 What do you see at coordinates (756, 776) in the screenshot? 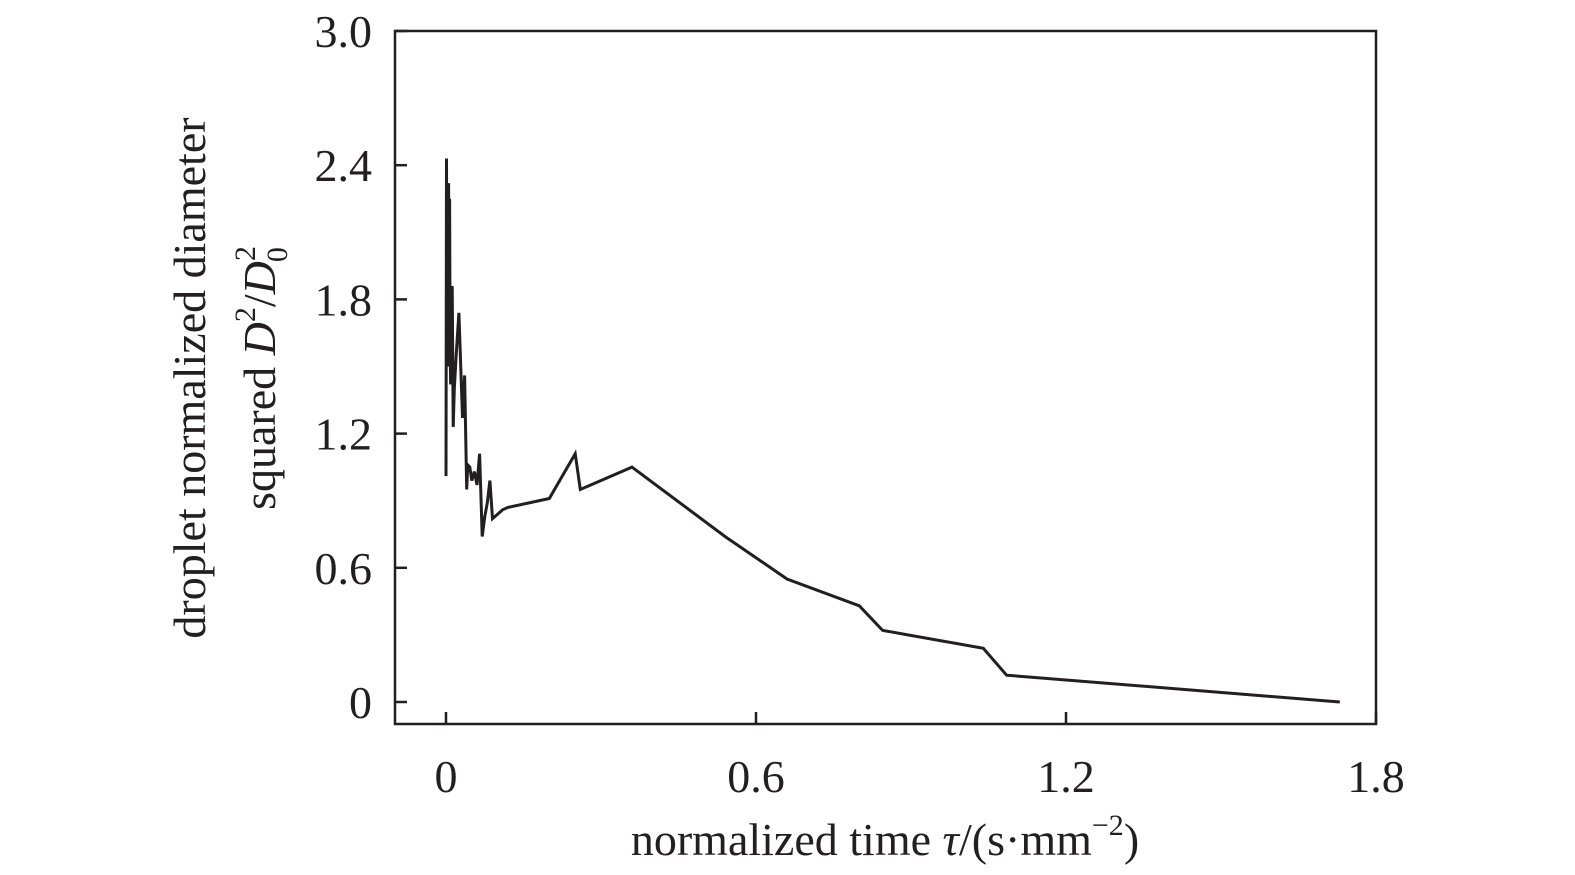
I see `x-tick-label: 0.6` at bounding box center [756, 776].